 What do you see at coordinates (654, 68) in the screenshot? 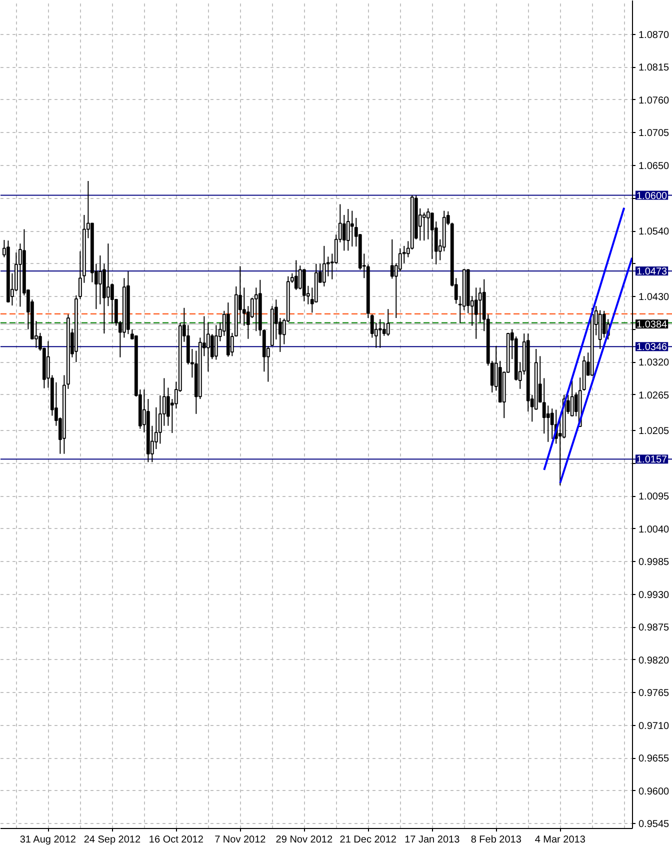
I see `y-tick-label: 1.0815` at bounding box center [654, 68].